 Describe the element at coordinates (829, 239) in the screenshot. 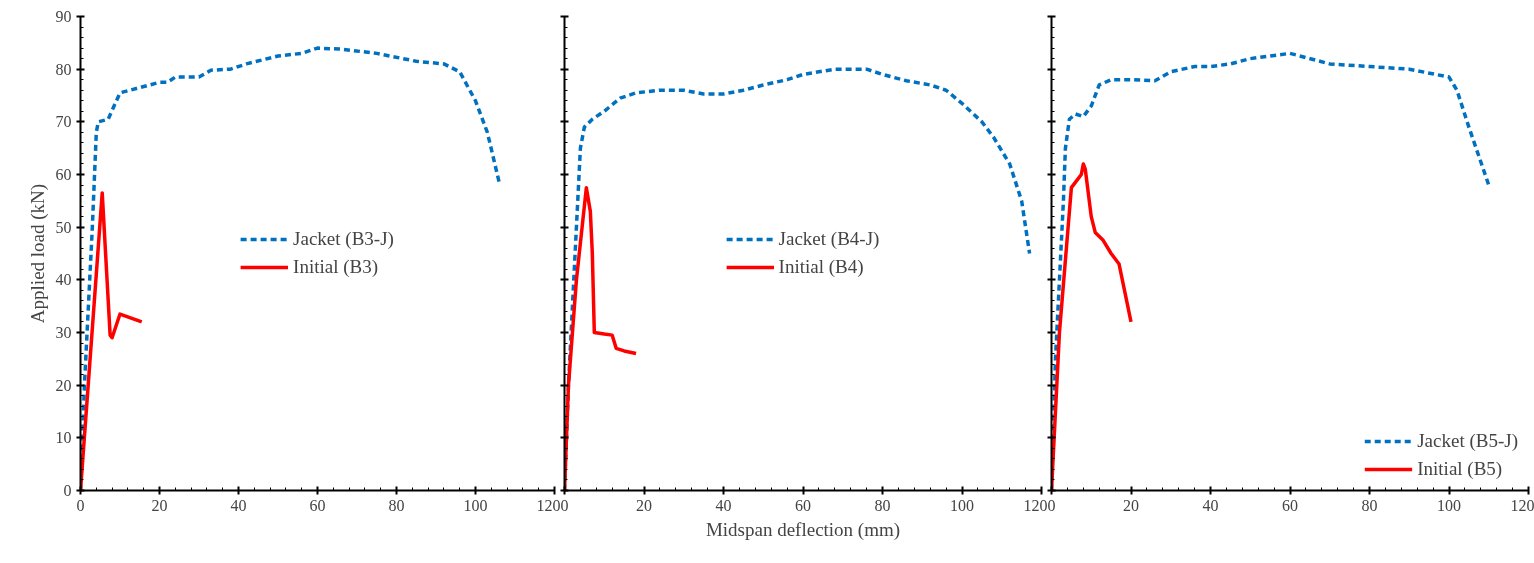

I see `legend-label: Jacket (B4-J)` at that location.